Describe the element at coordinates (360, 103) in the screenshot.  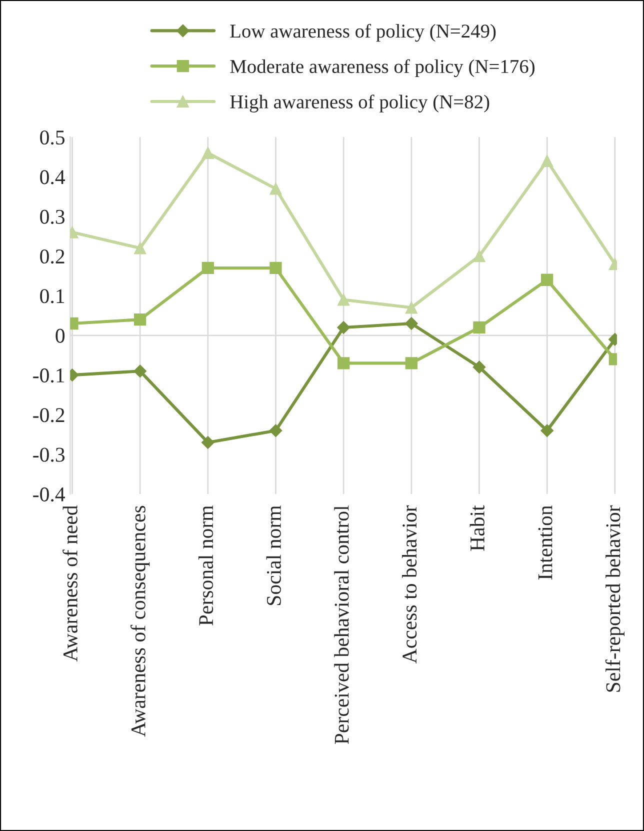
I see `legend-label: High awareness of policy (N=82)` at that location.